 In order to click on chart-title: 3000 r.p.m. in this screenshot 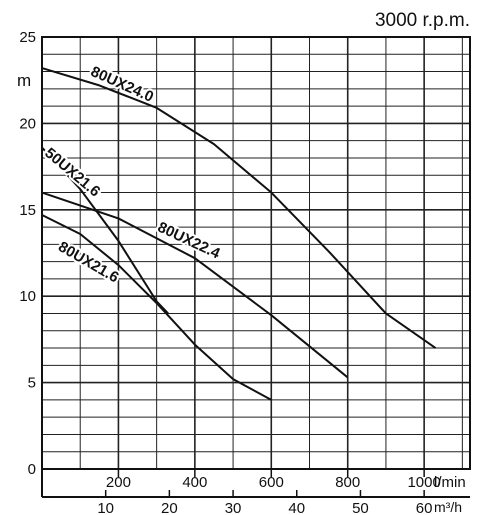, I will do `click(422, 20)`.